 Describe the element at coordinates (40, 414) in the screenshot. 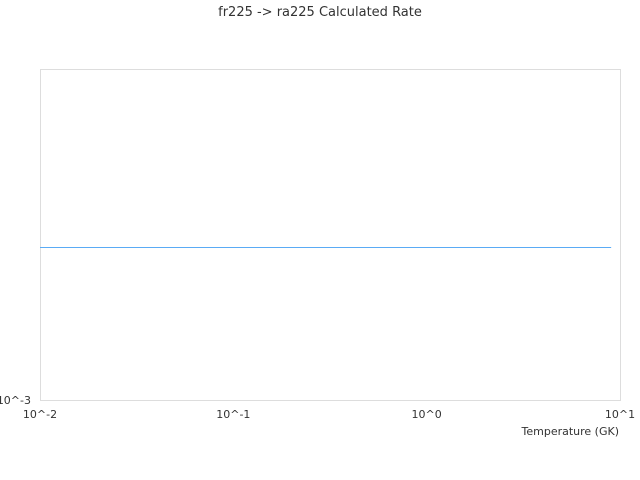

I see `x-tick-label: 10^-2` at that location.